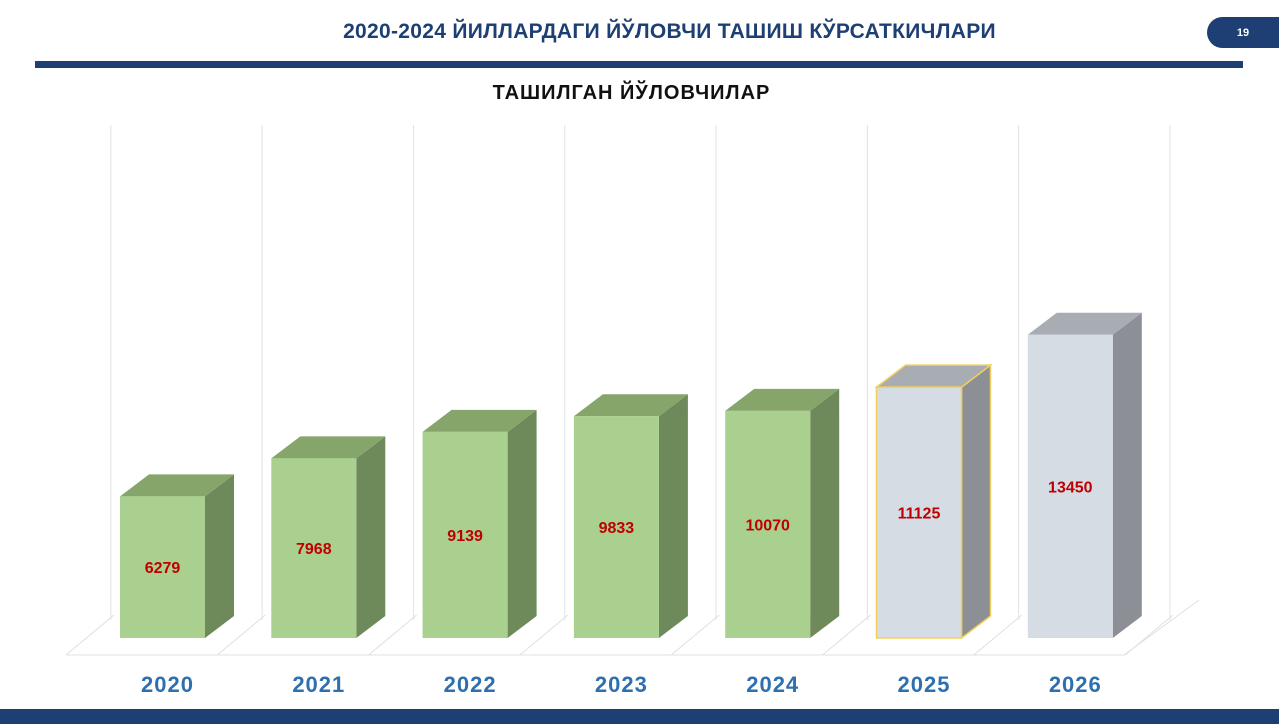 Image resolution: width=1279 pixels, height=724 pixels. I want to click on bar-side-2020, so click(219, 556).